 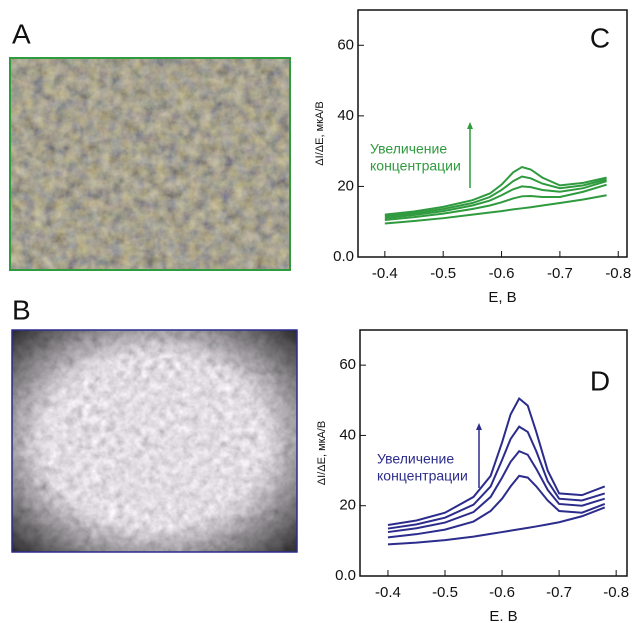 What do you see at coordinates (600, 37) in the screenshot?
I see `panel-label: C` at bounding box center [600, 37].